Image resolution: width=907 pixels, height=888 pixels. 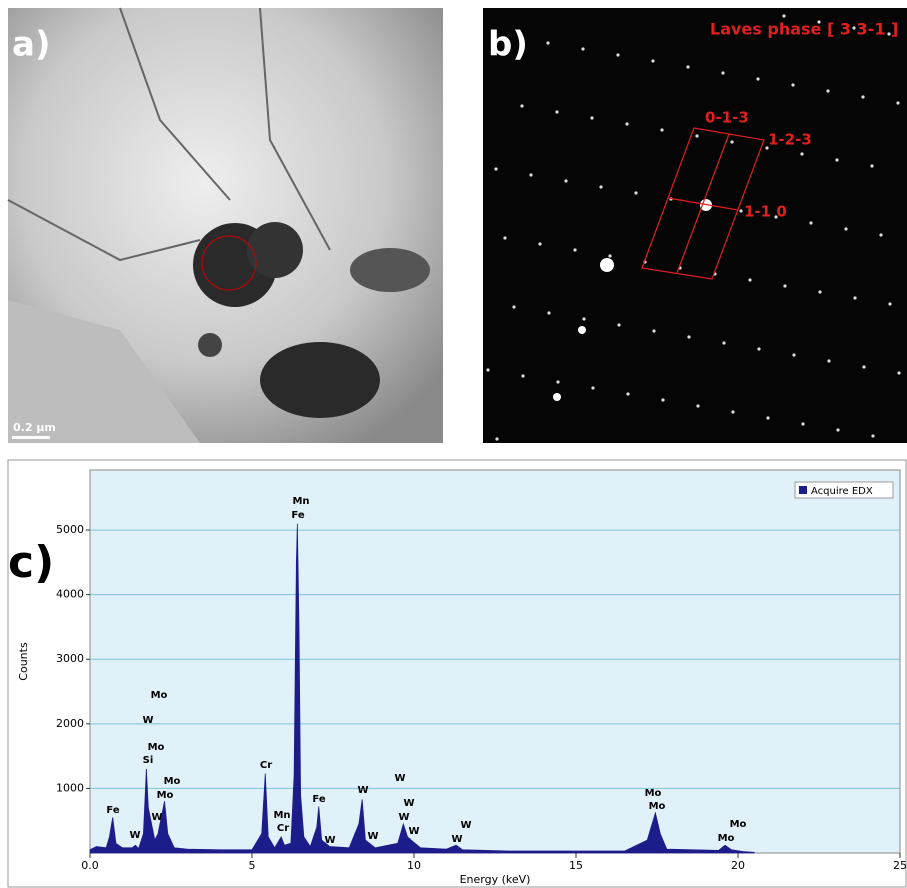 What do you see at coordinates (23, 661) in the screenshot?
I see `y-axis-label: Counts` at bounding box center [23, 661].